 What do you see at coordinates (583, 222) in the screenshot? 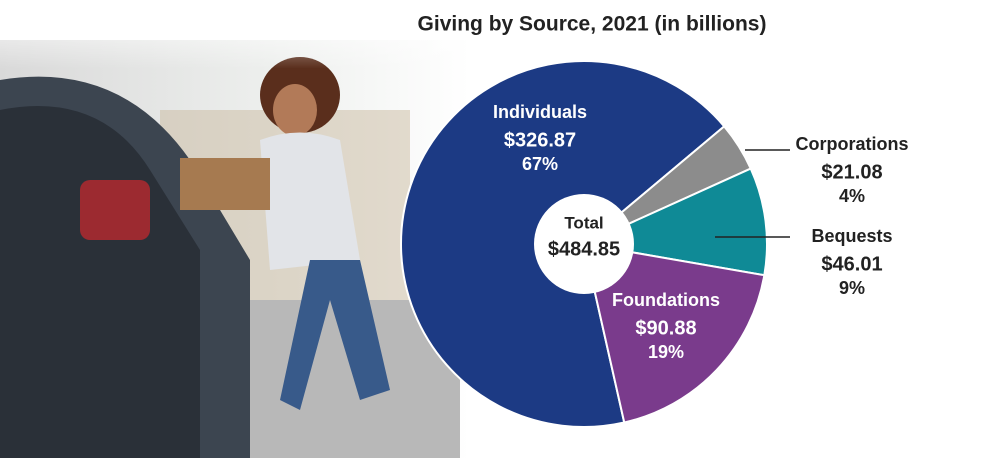
I see `total-label: Total` at bounding box center [583, 222].